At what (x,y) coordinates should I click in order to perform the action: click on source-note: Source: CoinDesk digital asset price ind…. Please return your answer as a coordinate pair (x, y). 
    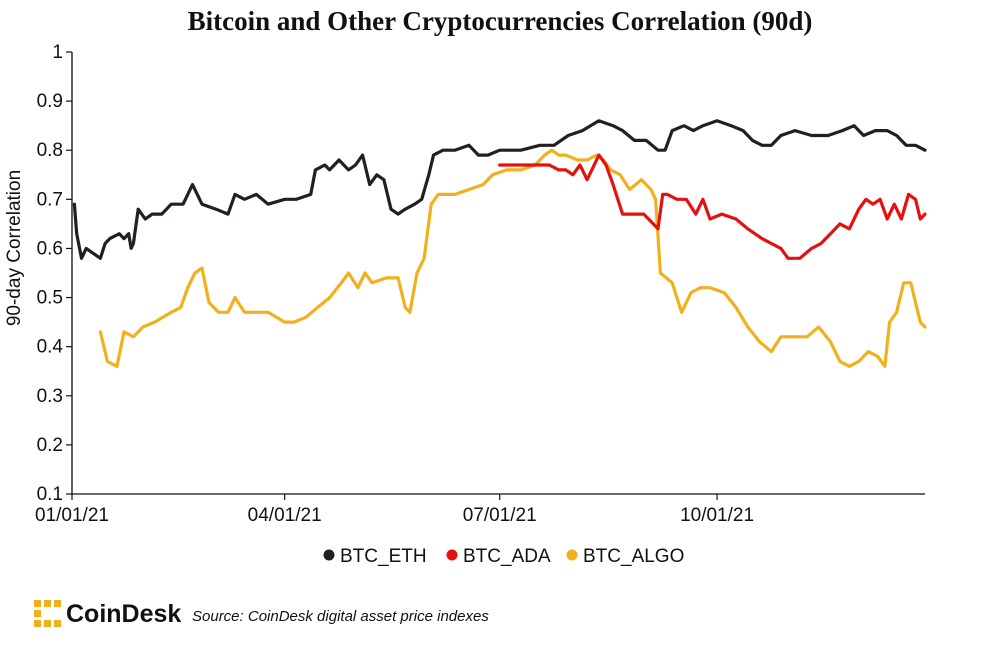
    Looking at the image, I should click on (340, 616).